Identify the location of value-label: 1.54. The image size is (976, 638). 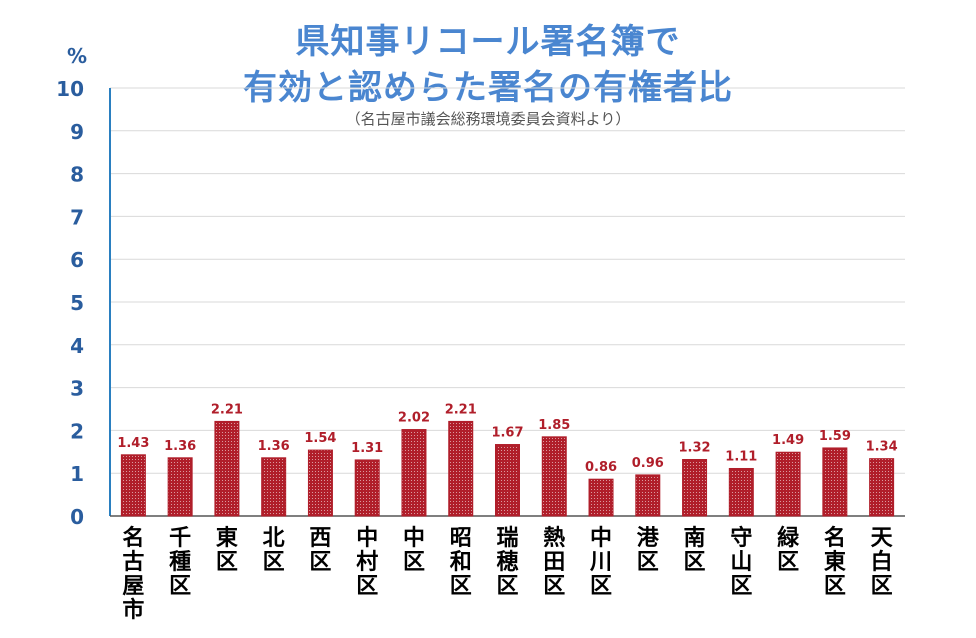
(320, 438).